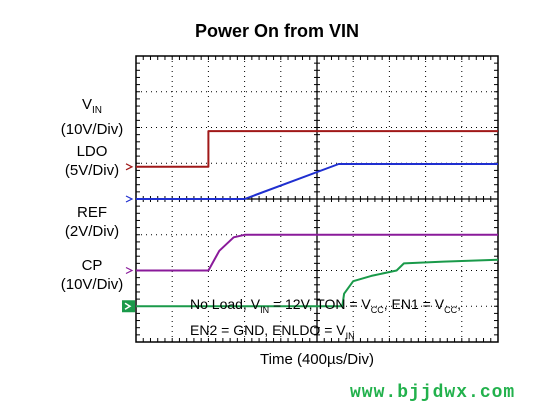 This screenshot has height=409, width=554. What do you see at coordinates (317, 181) in the screenshot?
I see `trace-ldo` at bounding box center [317, 181].